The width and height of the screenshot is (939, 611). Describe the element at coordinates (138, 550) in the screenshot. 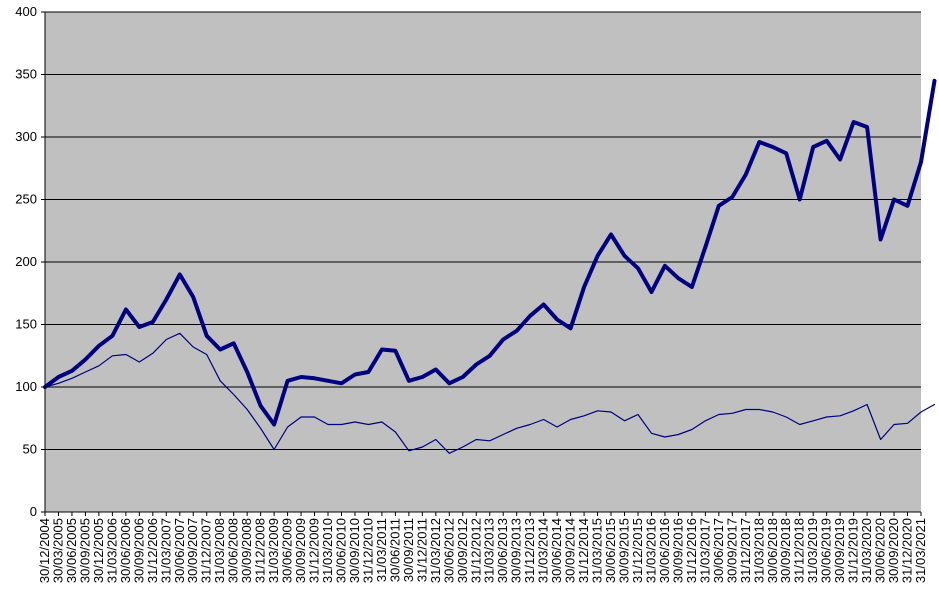

I see `x-tick-label: 30/09/2006` at that location.